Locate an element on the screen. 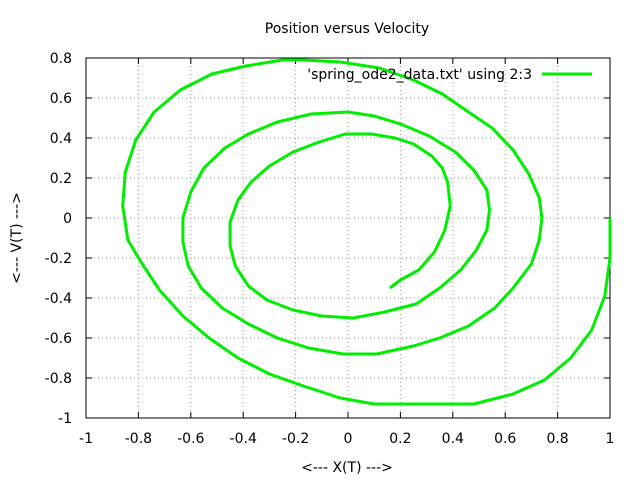 The image size is (640, 480). y-tick-label: 0 is located at coordinates (67, 219).